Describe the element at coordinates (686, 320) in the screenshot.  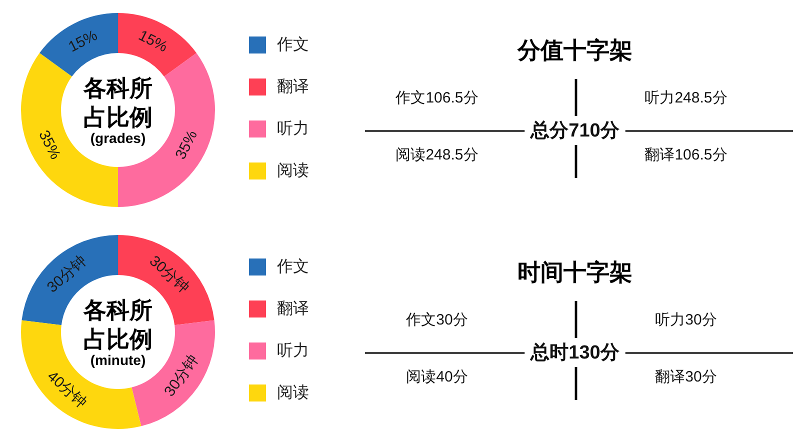
I see `text: 听力30分` at that location.